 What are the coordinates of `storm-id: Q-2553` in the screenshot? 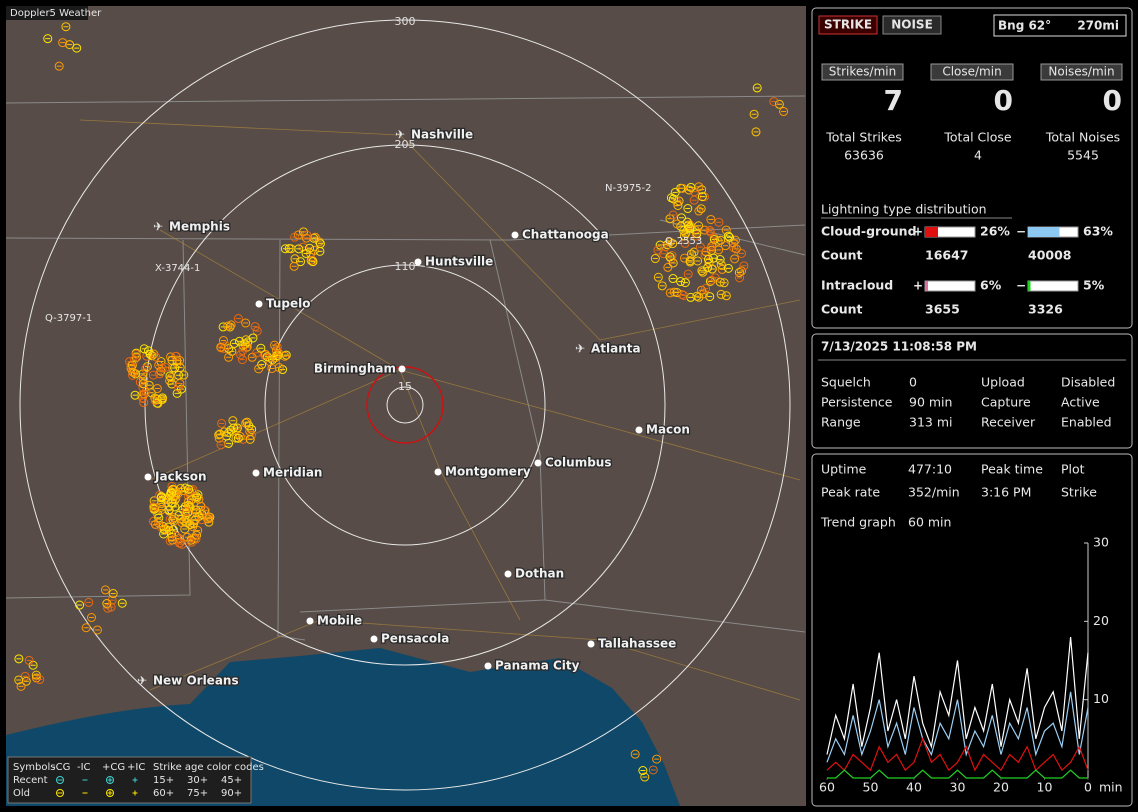 It's located at (683, 241).